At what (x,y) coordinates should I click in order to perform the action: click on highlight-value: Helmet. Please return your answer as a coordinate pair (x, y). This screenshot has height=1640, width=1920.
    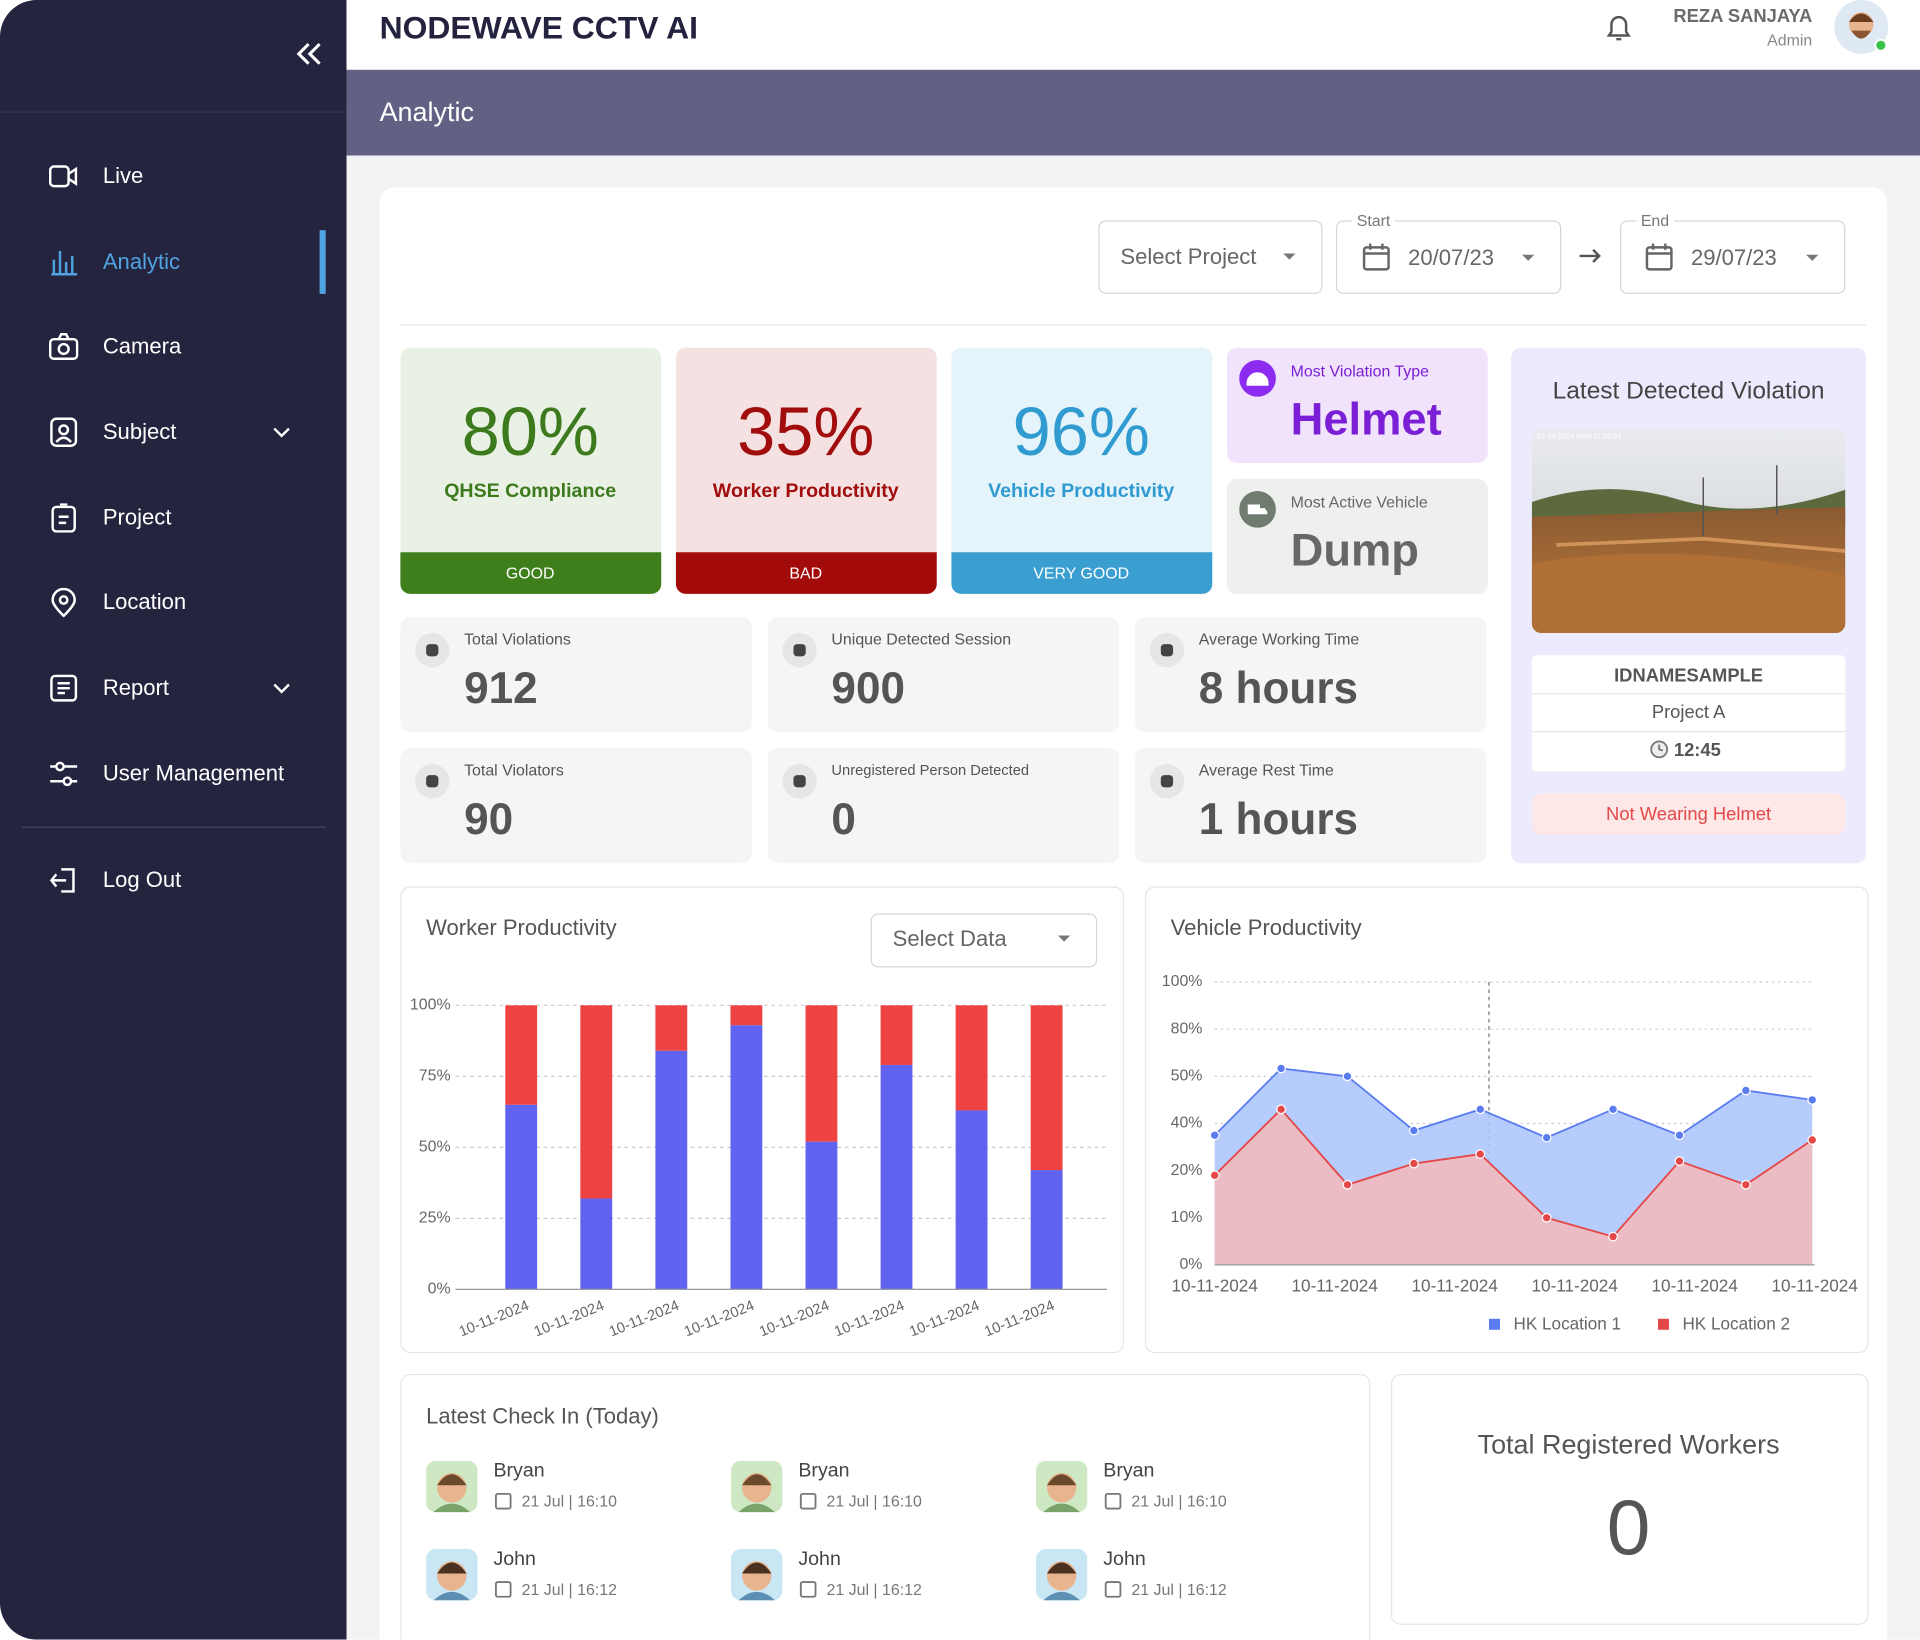
    Looking at the image, I should click on (1366, 419).